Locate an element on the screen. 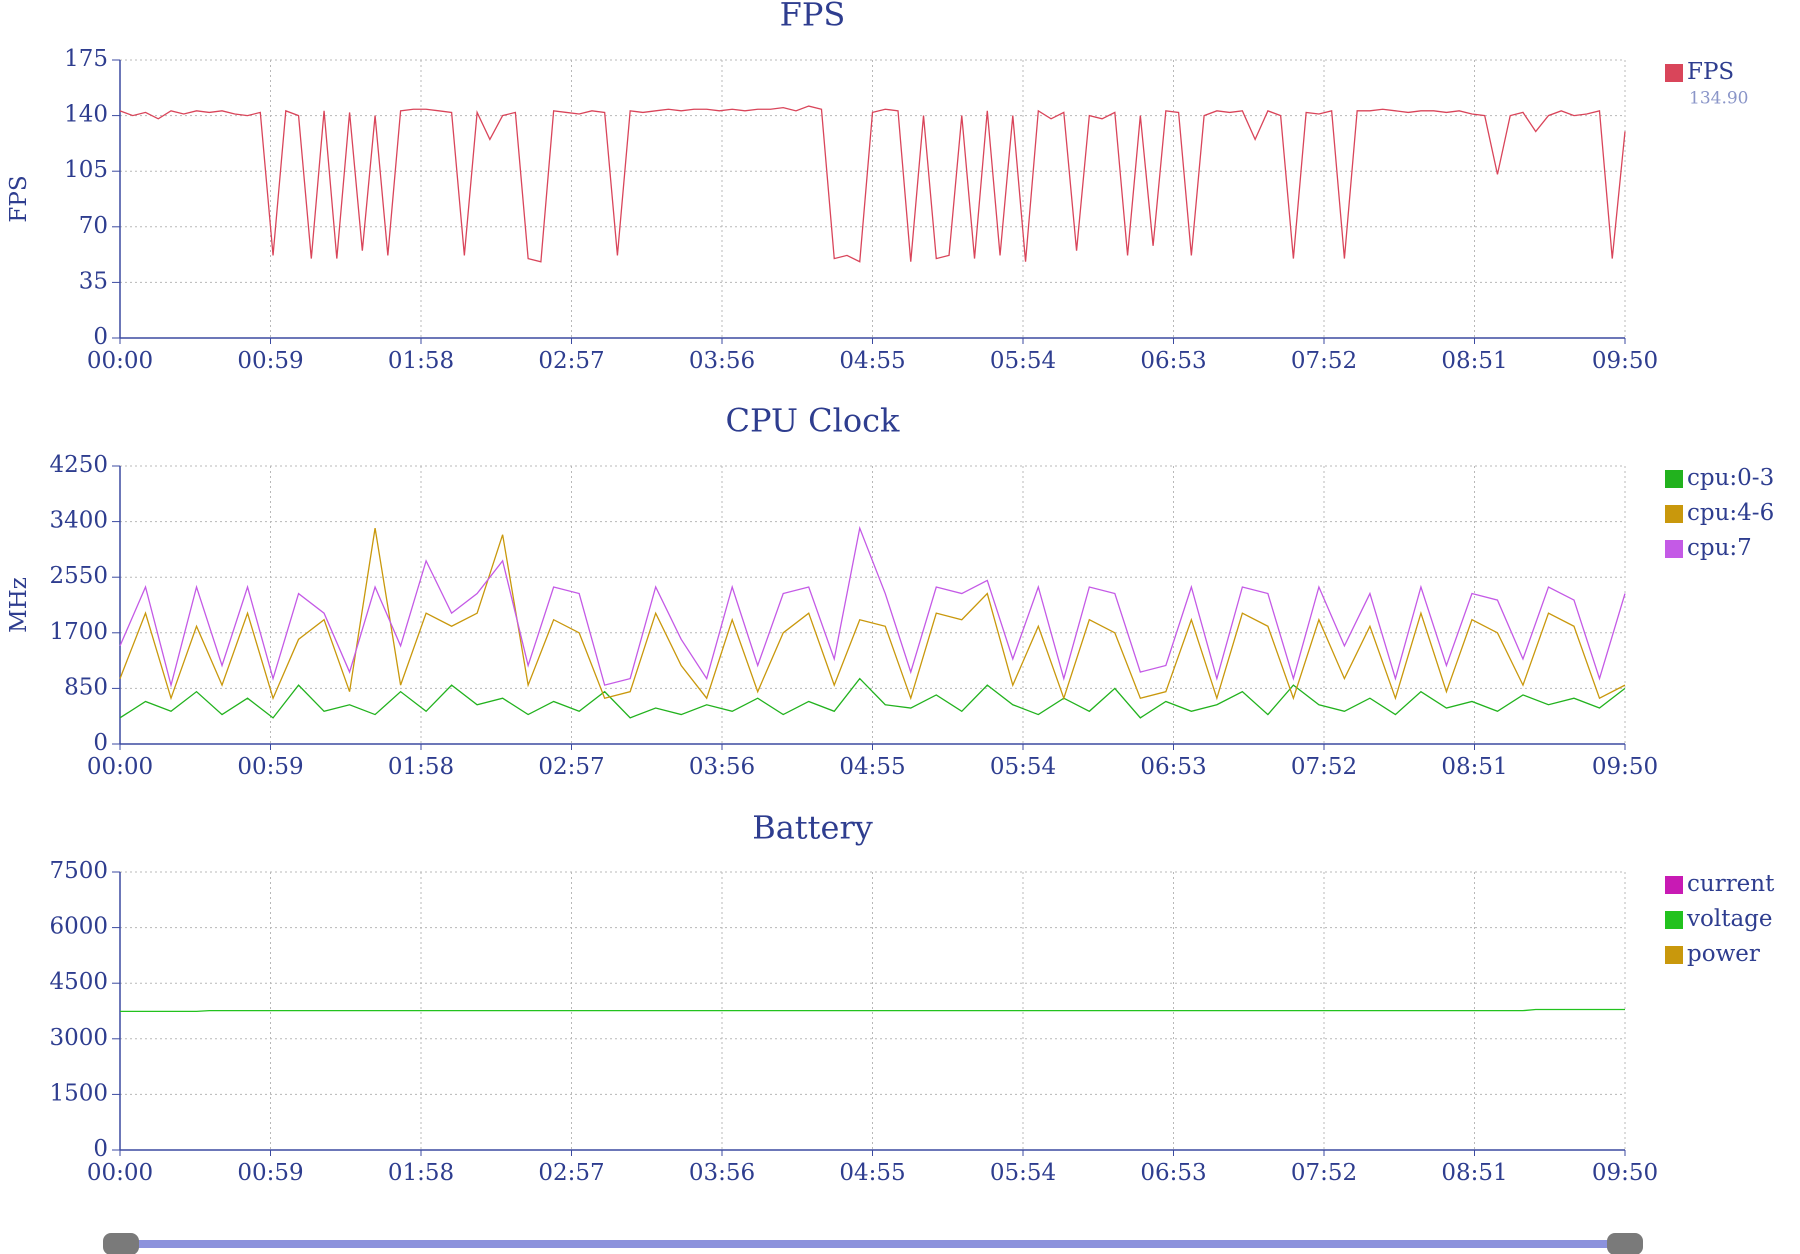 The image size is (1800, 1254). y-tick-label: 1700 is located at coordinates (78, 632).